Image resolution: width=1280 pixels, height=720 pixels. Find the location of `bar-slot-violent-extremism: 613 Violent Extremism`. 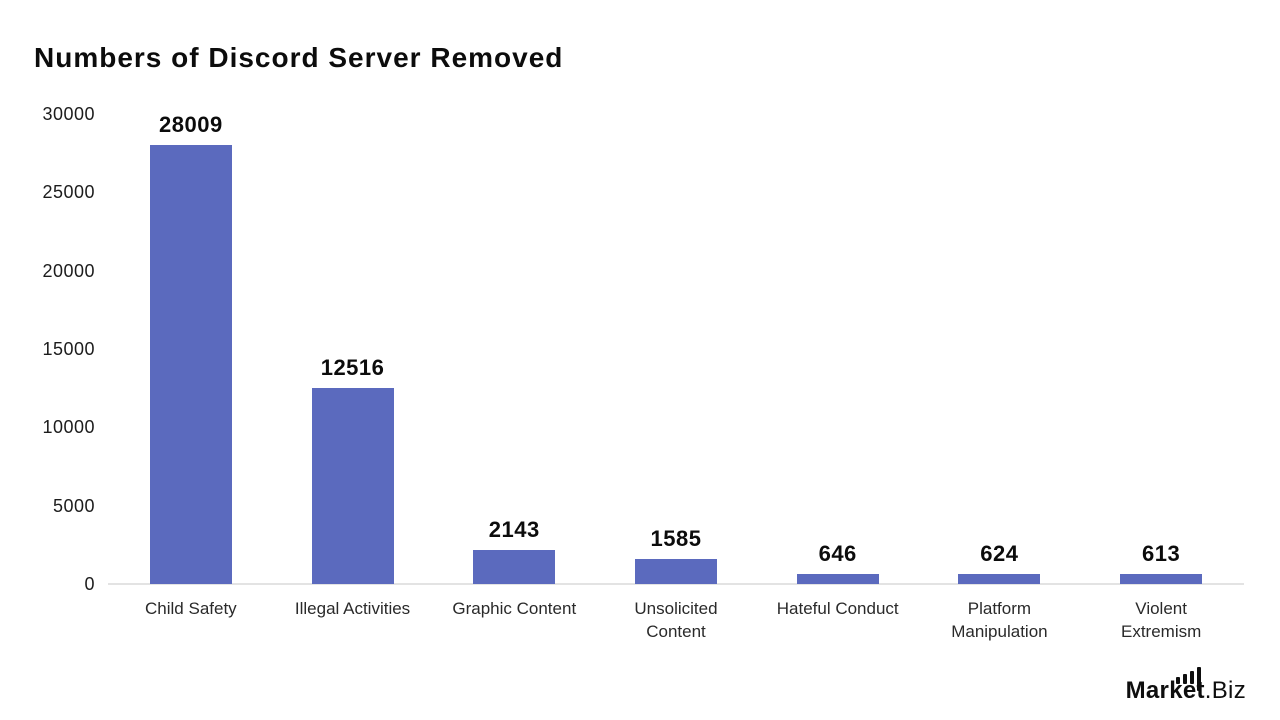

bar-slot-violent-extremism: 613 Violent Extremism is located at coordinates (1161, 377).